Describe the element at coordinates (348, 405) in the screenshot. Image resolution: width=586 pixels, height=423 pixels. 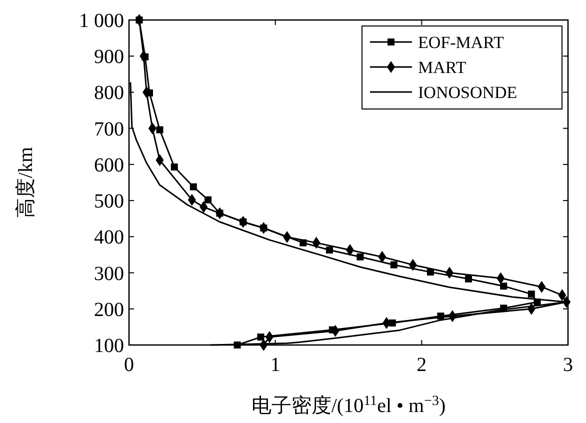
I see `x-axis-title: 电子密度/(10$^{11}$el • m$^{−3}$)` at that location.